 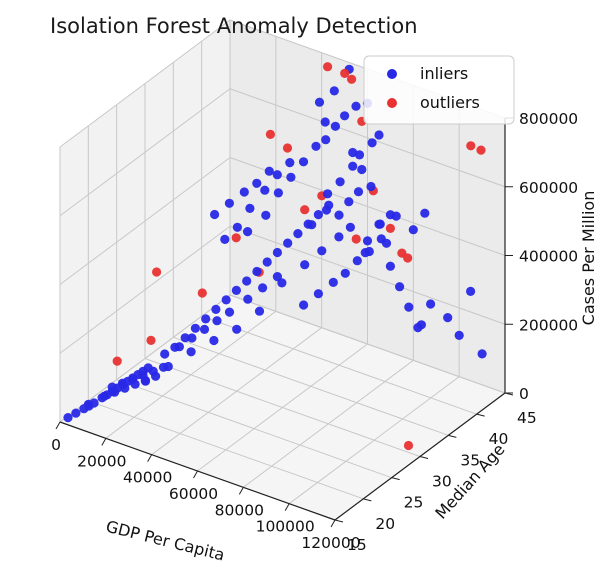 What do you see at coordinates (385, 524) in the screenshot?
I see `y-tick-label: 20` at bounding box center [385, 524].